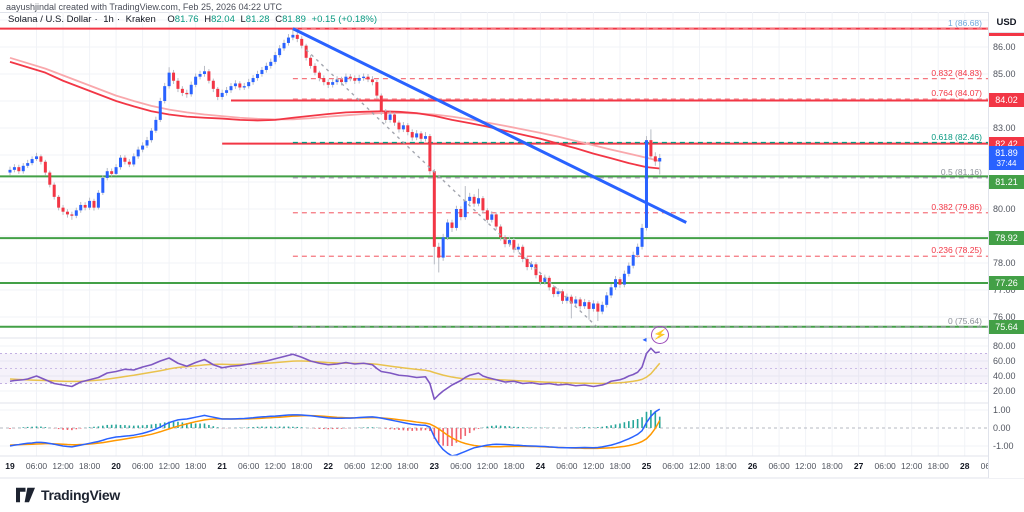  I want to click on price-line-badge: 78.92, so click(1006, 238).